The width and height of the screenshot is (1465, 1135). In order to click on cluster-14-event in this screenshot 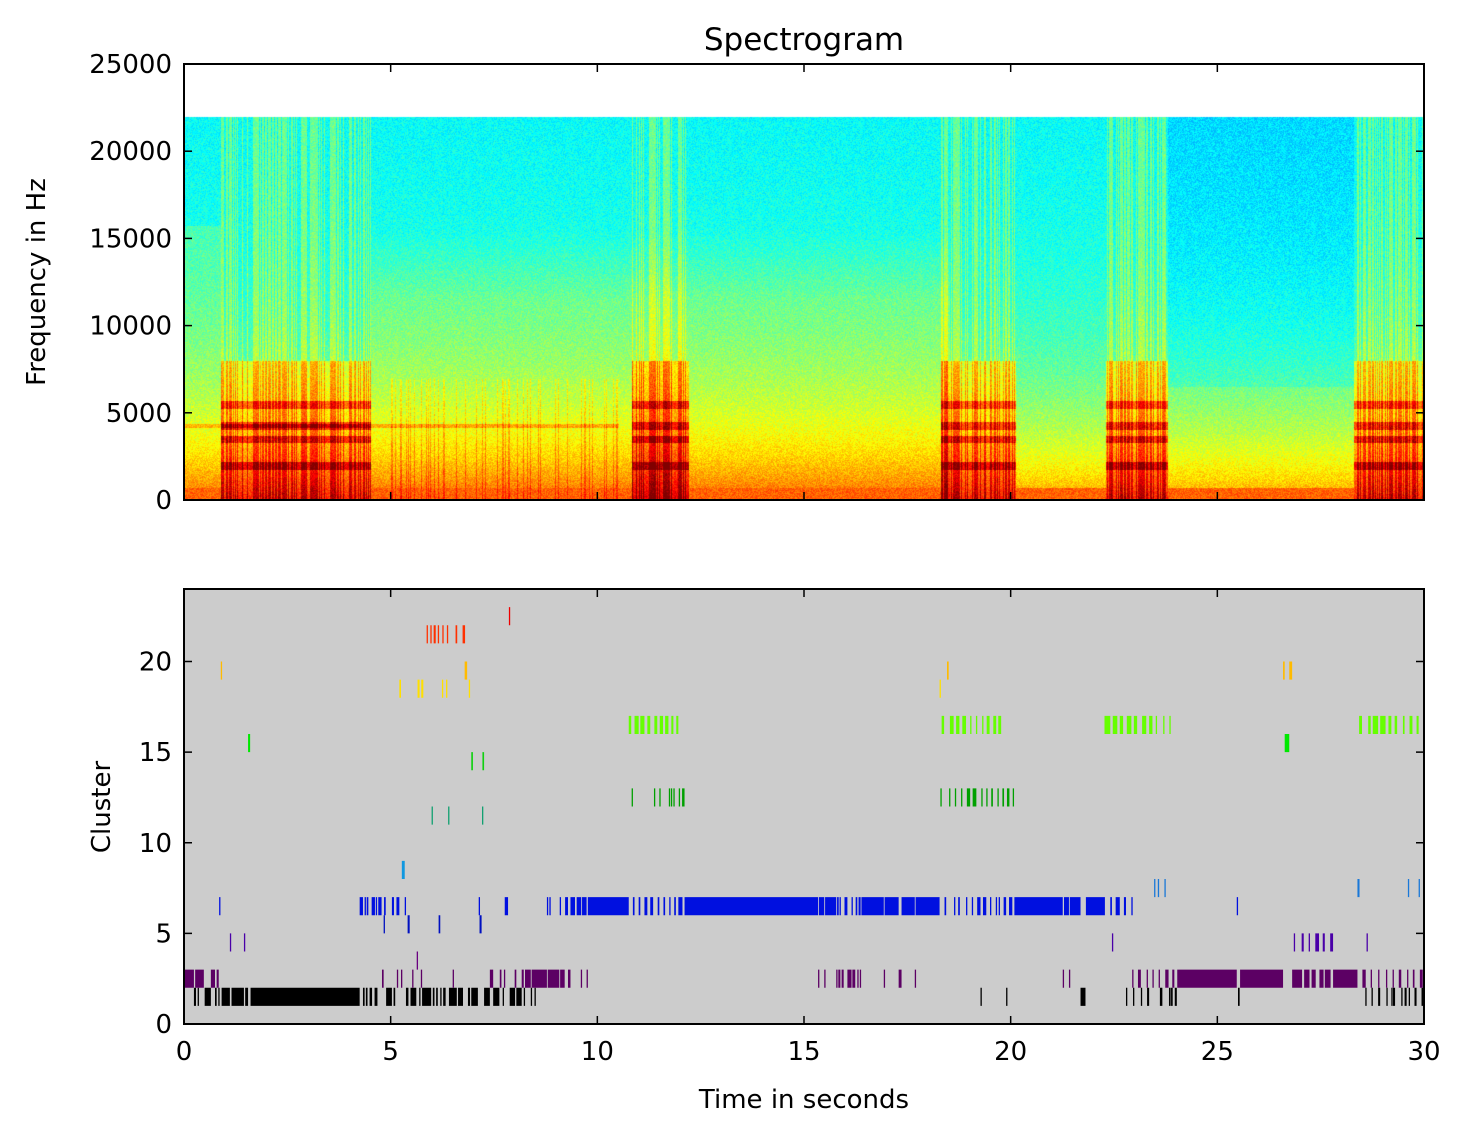, I will do `click(472, 761)`.